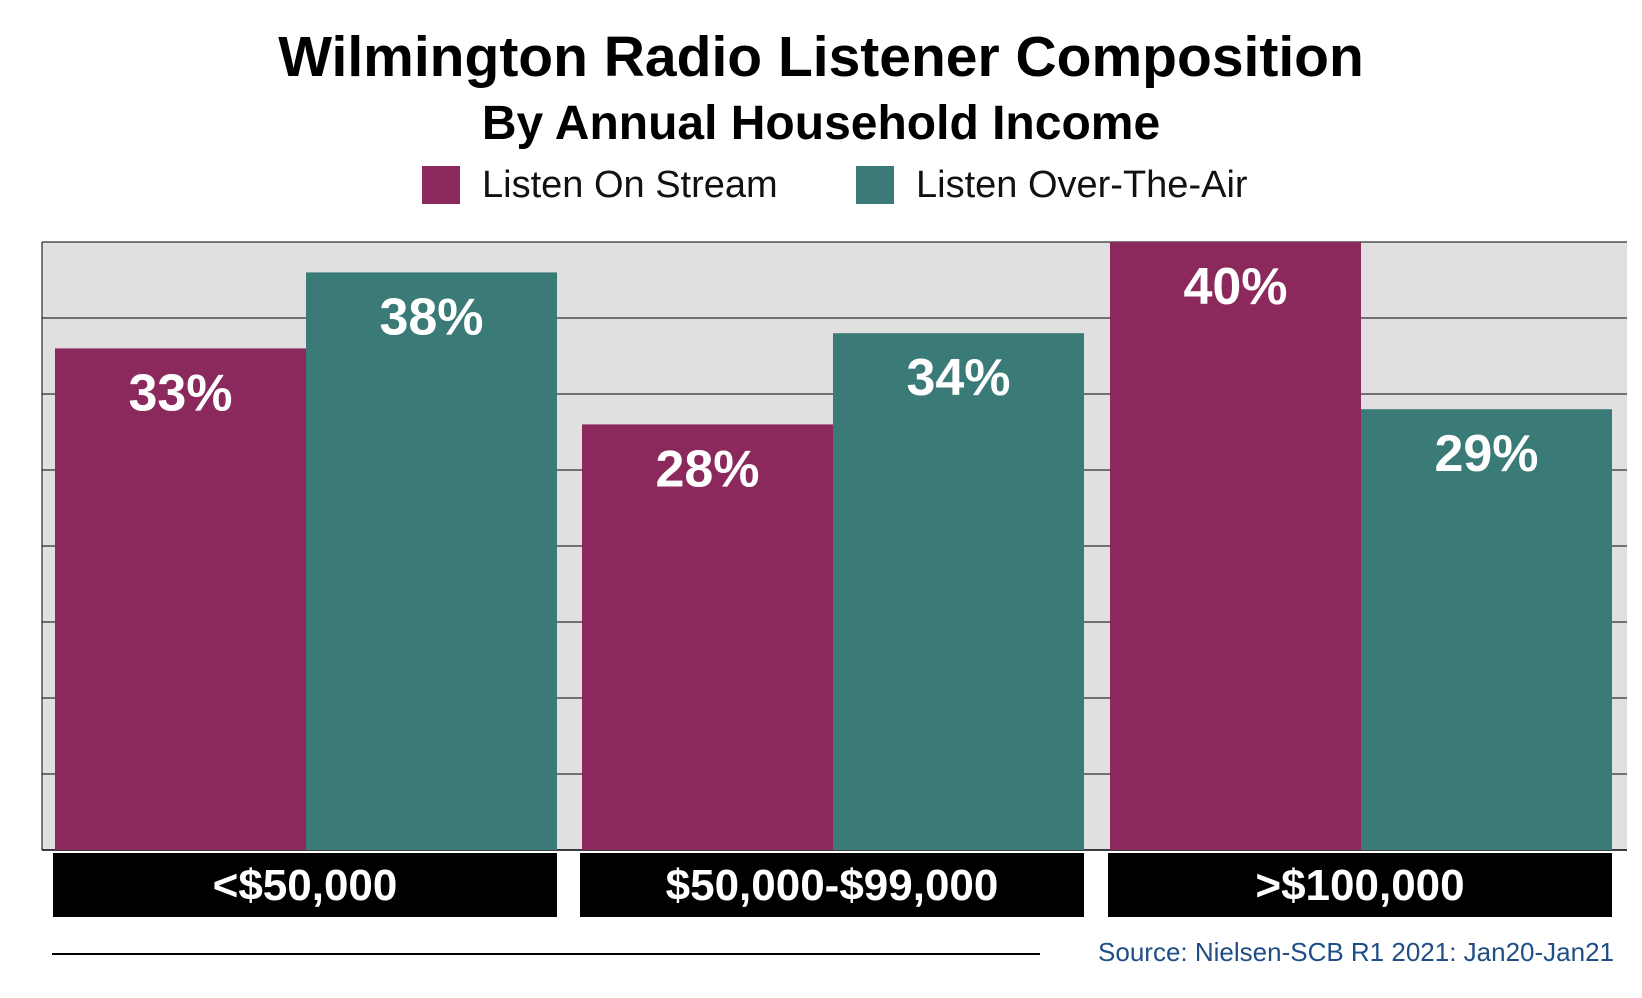  I want to click on data-label-1-2: 29%, so click(1486, 454).